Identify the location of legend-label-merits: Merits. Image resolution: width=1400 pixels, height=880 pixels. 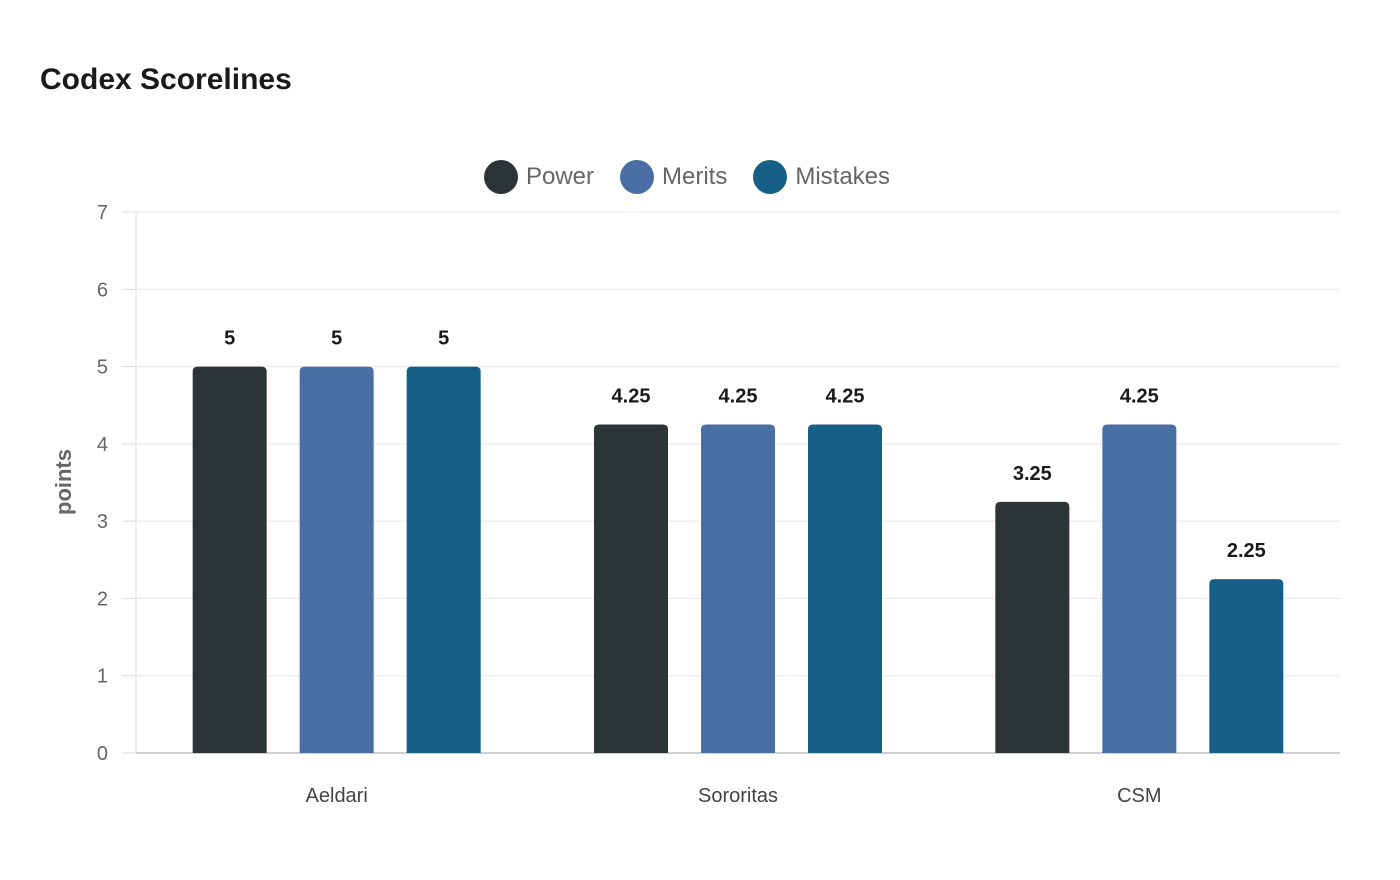
(695, 176).